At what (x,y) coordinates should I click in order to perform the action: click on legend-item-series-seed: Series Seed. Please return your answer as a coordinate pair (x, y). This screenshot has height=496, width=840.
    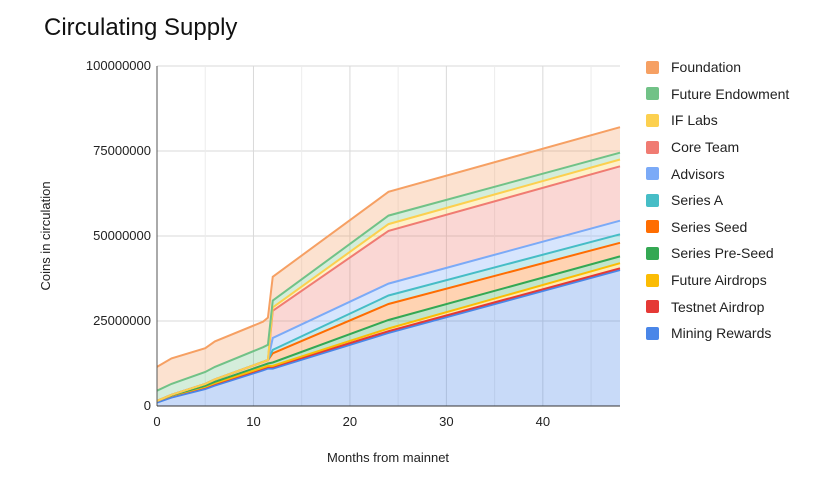
    Looking at the image, I should click on (717, 227).